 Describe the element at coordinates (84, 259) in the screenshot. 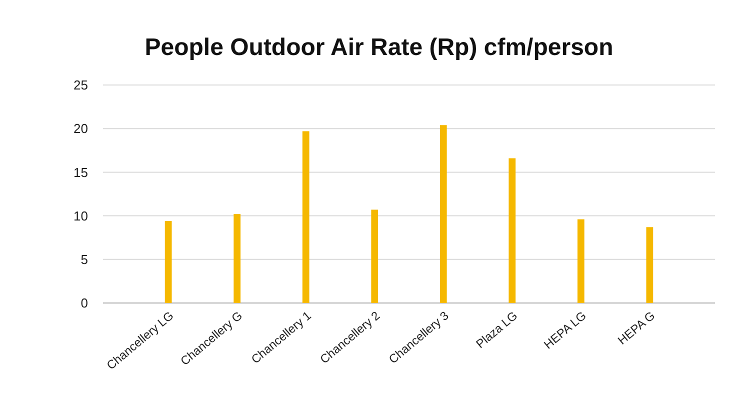

I see `y-tick-label: 5` at that location.